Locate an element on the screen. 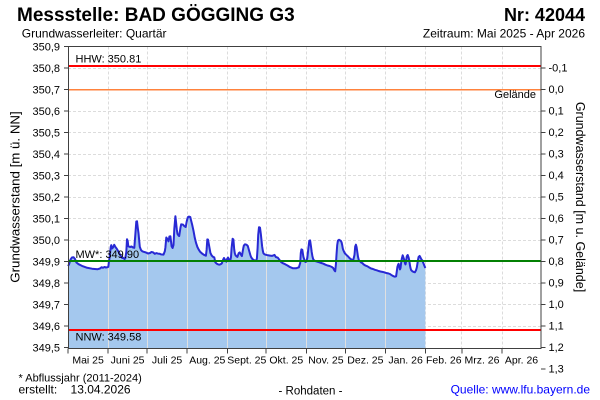 The width and height of the screenshot is (600, 400). svg-text: Jan. 26 is located at coordinates (405, 360).